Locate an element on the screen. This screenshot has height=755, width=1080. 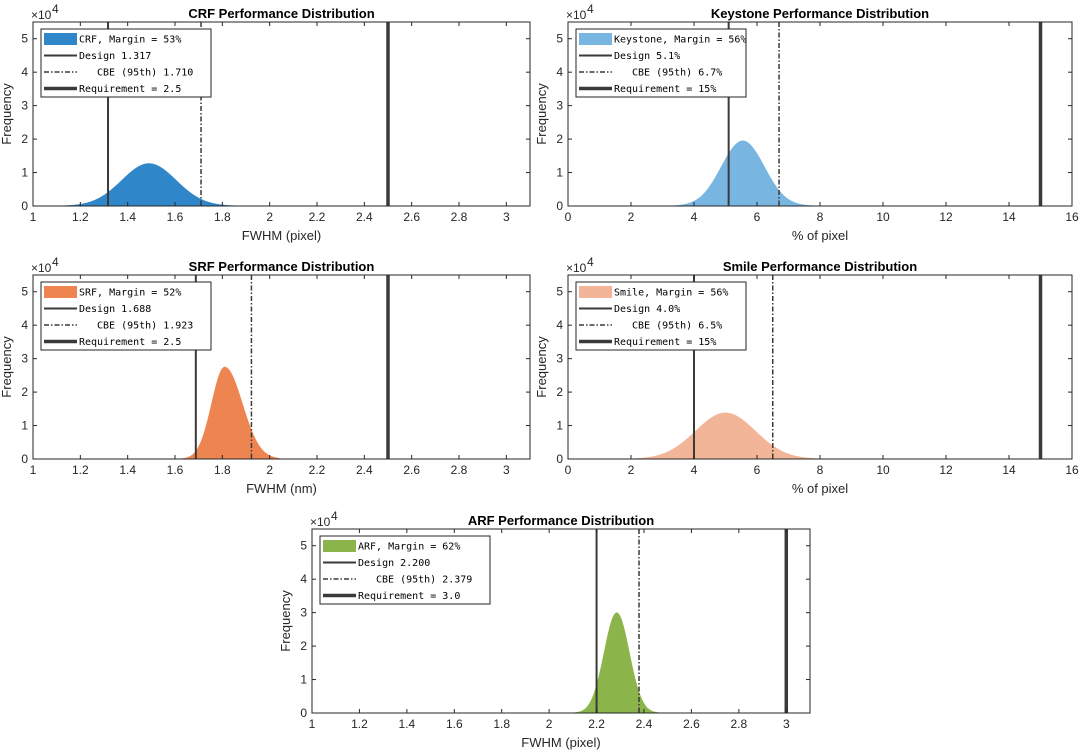
x-tick-label: 2.8 is located at coordinates (459, 470).